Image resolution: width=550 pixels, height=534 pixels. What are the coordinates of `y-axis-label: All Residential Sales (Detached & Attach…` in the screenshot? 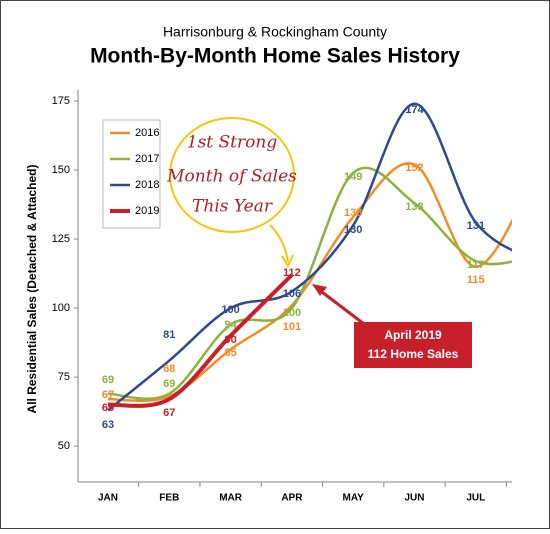 It's located at (32, 289).